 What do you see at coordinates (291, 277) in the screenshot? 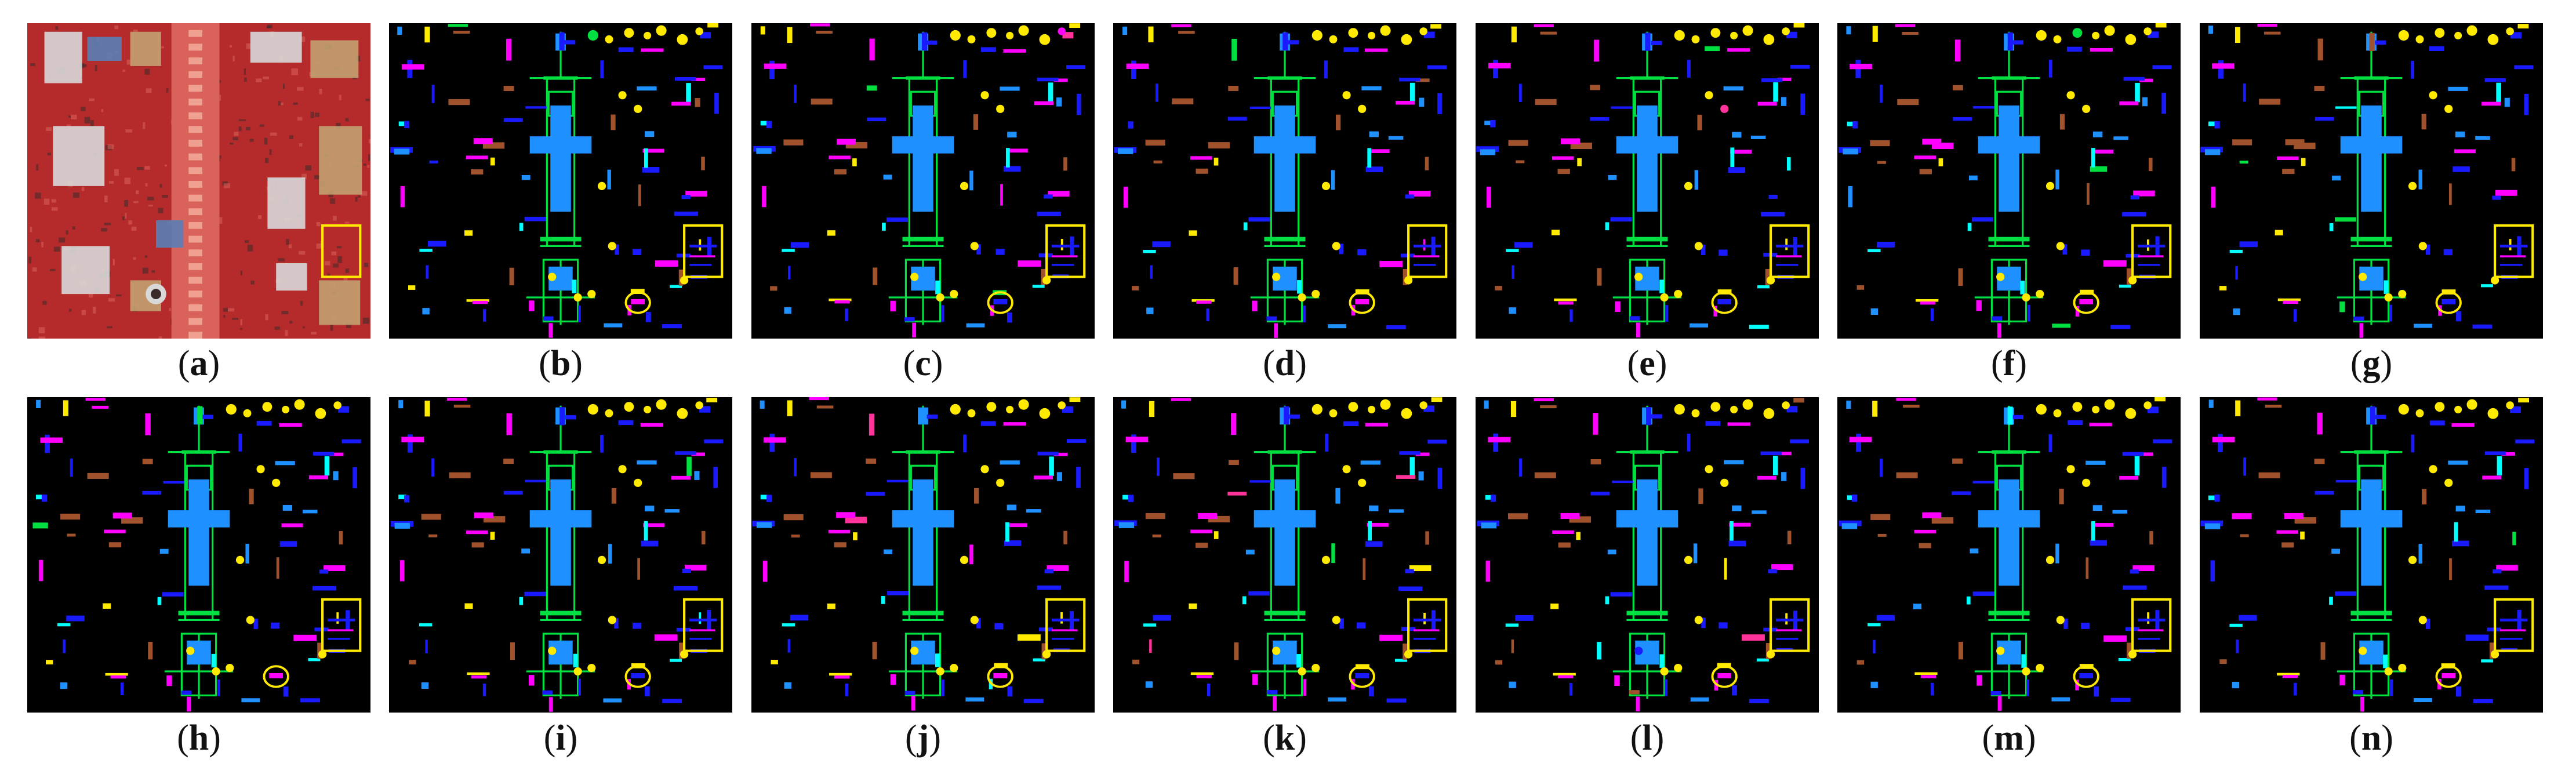
I see `building-roof` at bounding box center [291, 277].